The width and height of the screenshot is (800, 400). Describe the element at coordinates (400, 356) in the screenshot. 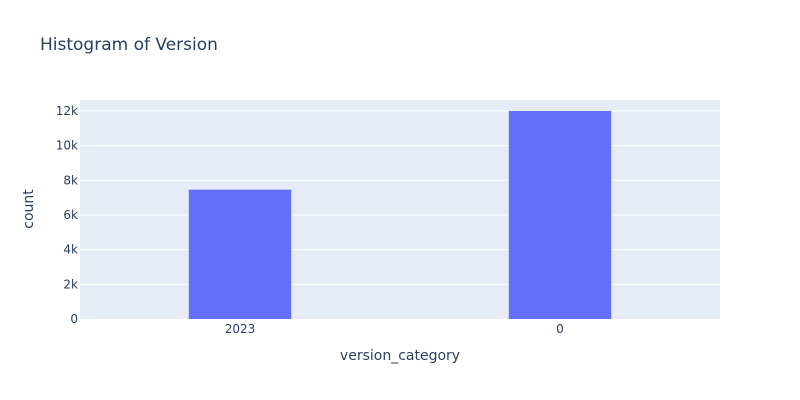

I see `x-axis-title: version_category` at that location.